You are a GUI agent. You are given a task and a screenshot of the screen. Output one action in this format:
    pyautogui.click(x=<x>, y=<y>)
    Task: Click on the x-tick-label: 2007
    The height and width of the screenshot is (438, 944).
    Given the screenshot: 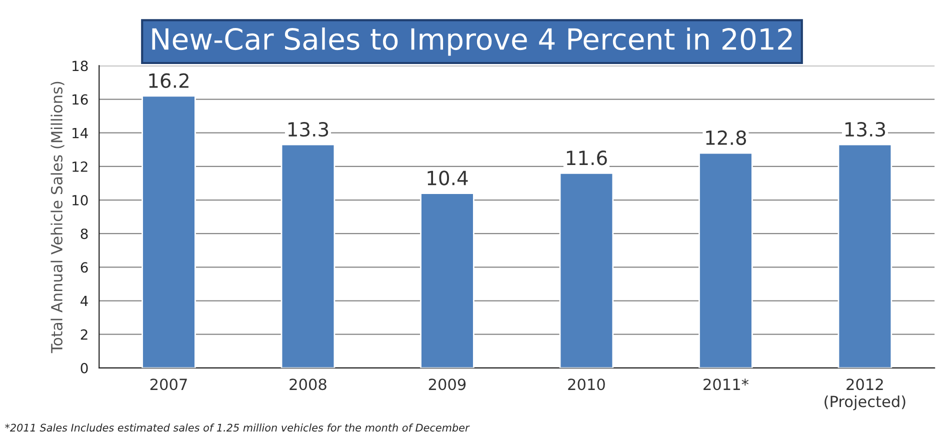 What is the action you would take?
    pyautogui.click(x=168, y=384)
    